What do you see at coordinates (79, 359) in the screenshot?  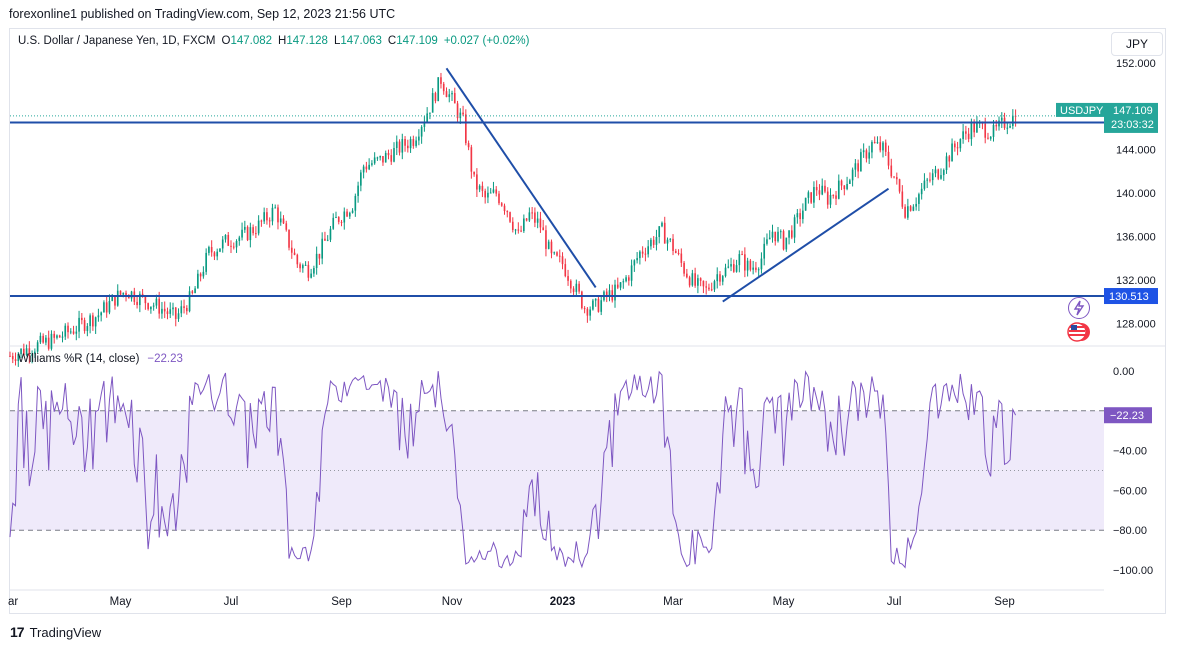 I see `indicator-name: Williams %R (14, close)` at bounding box center [79, 359].